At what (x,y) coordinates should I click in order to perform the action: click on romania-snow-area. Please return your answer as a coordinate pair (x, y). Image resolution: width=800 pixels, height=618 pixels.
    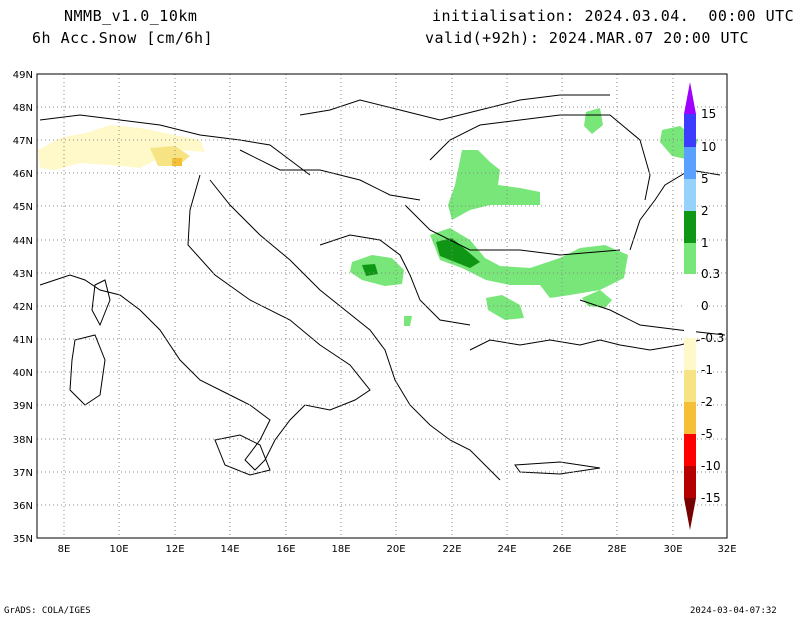
    Looking at the image, I should click on (494, 185).